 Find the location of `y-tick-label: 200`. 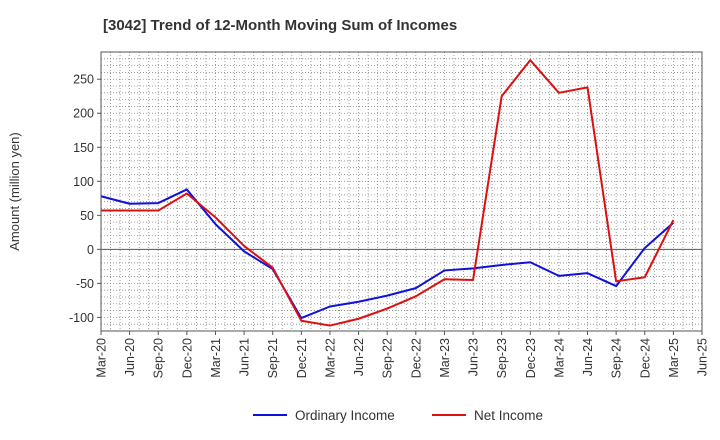

y-tick-label: 200 is located at coordinates (83, 114).